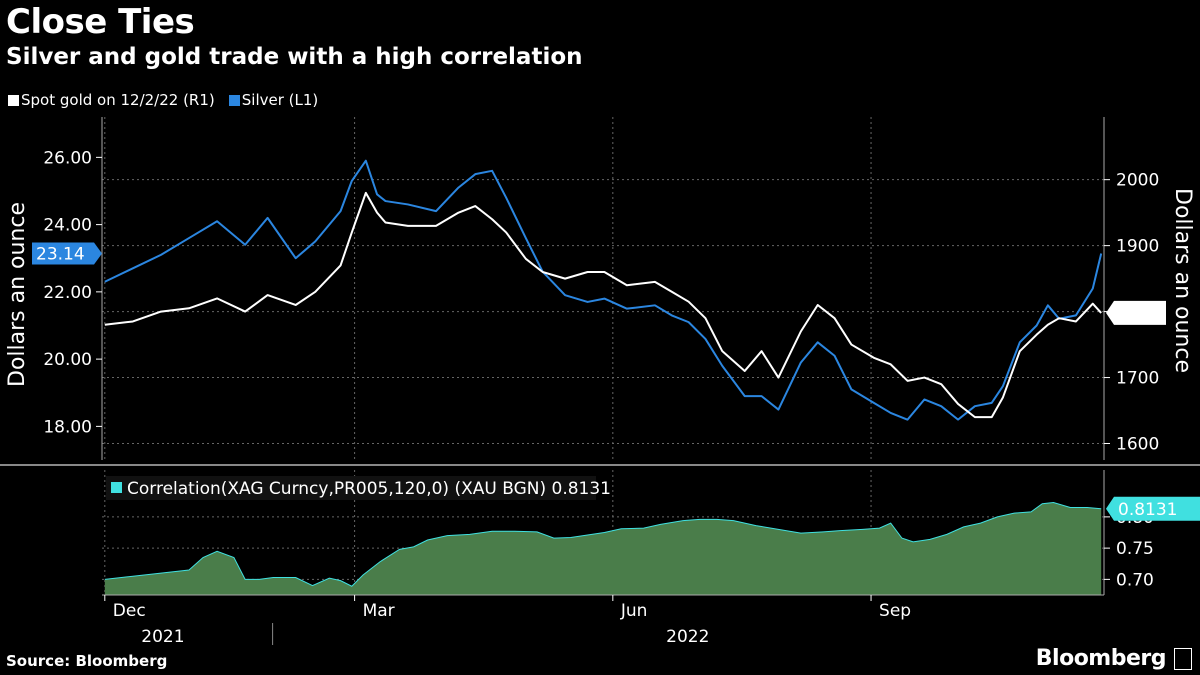  I want to click on correlation-area, so click(603, 548).